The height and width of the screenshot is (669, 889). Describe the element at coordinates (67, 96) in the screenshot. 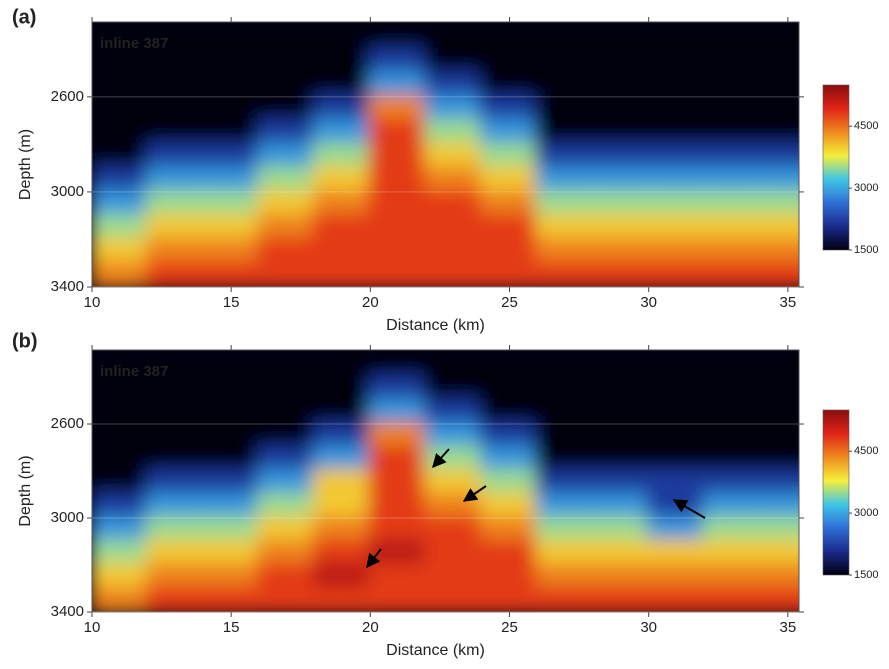

I see `y-tick-label: 2600` at that location.